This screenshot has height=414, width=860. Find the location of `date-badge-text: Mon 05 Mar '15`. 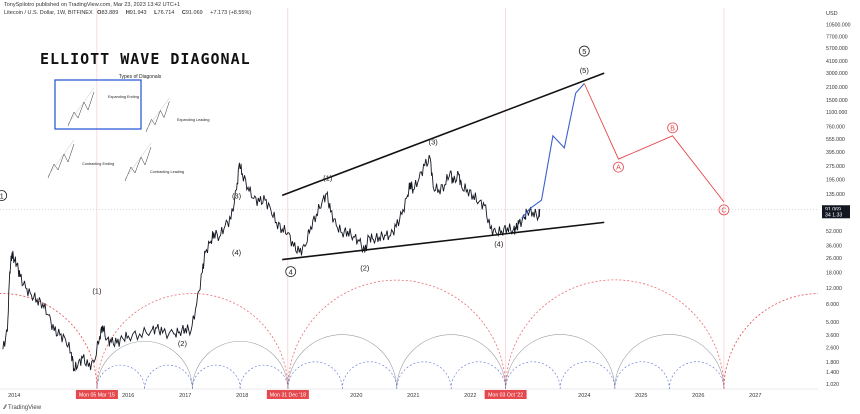

date-badge-text: Mon 05 Mar '15 is located at coordinates (97, 396).